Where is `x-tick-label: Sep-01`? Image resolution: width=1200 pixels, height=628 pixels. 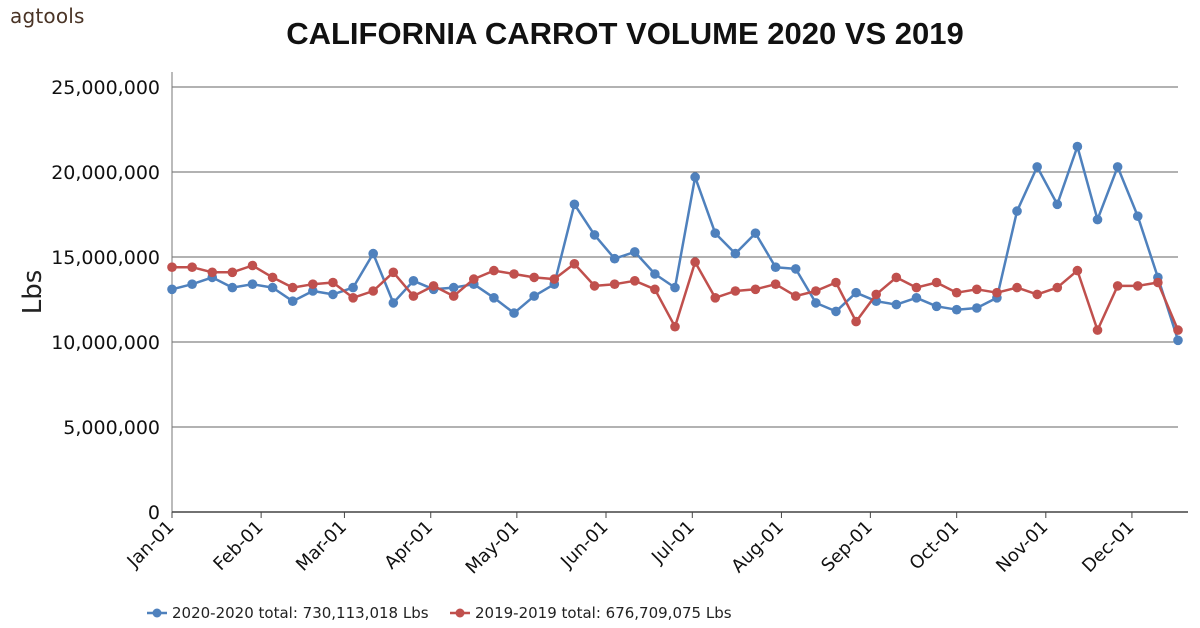 x-tick-label: Sep-01 is located at coordinates (847, 547).